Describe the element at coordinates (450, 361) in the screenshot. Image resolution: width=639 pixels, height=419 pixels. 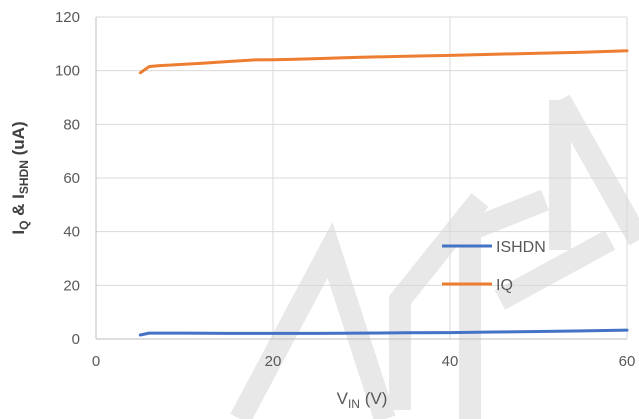
I see `x-tick-label: 40` at that location.